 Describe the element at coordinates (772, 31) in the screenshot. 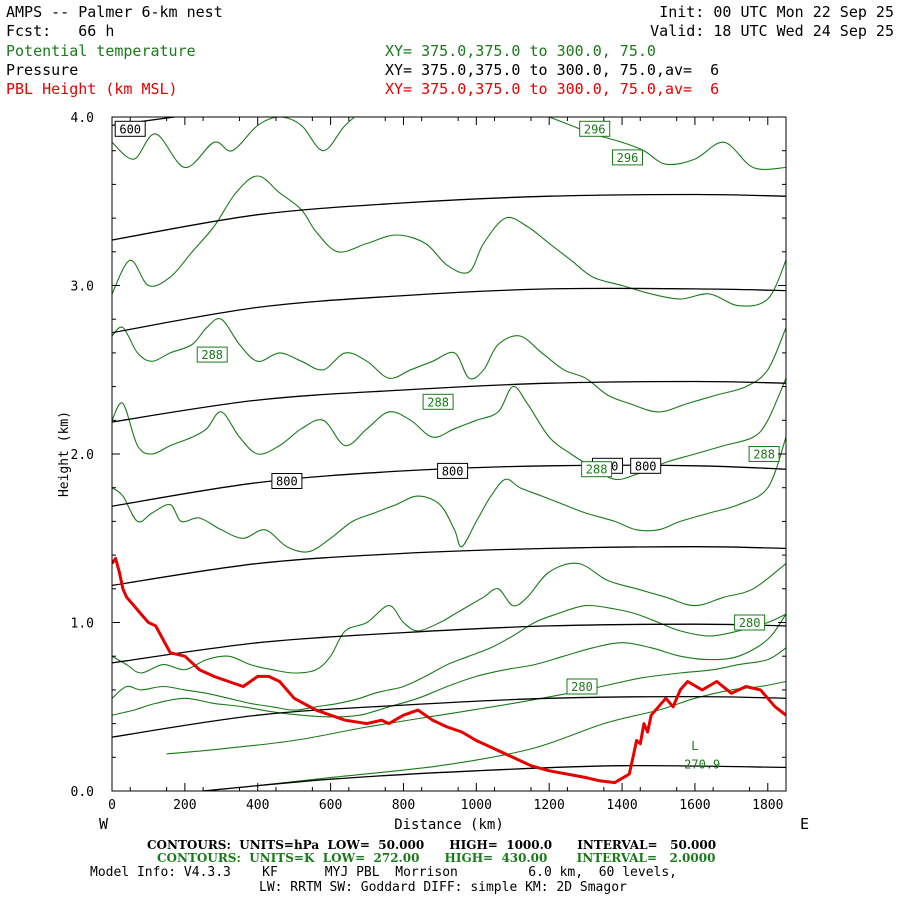

I see `valid-time: Valid: 18 UTC Wed 24 Sep 25` at that location.